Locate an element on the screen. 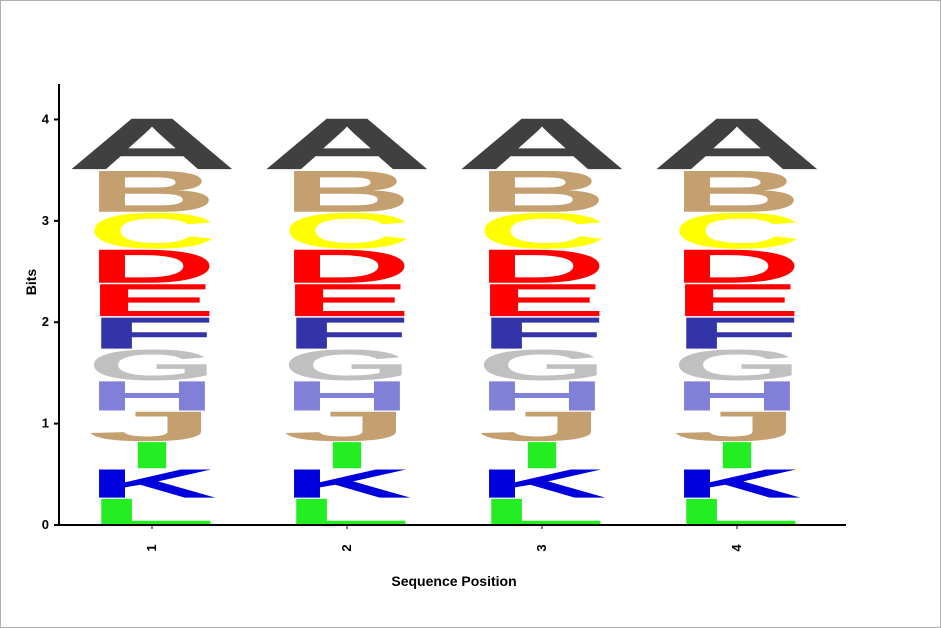 Image resolution: width=941 pixels, height=628 pixels. y-tick-label: 2 is located at coordinates (45, 321).